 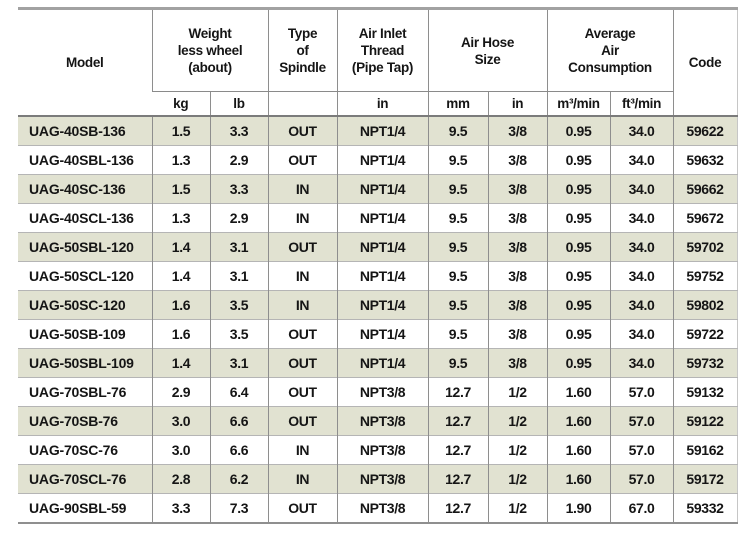 What do you see at coordinates (705, 131) in the screenshot?
I see `cell-code: 59622` at bounding box center [705, 131].